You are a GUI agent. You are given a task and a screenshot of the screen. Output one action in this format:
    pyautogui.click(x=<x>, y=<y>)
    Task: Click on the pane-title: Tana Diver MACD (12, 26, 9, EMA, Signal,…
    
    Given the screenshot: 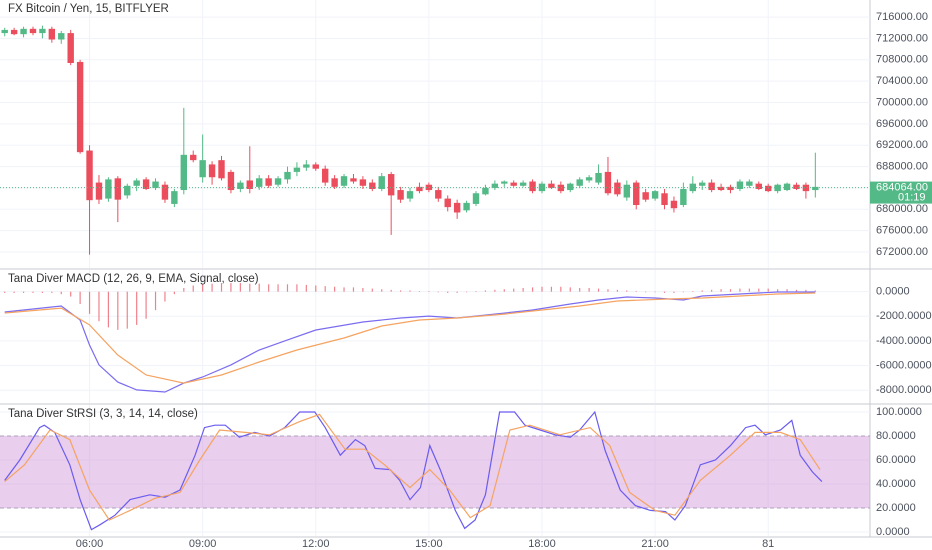 What is the action you would take?
    pyautogui.click(x=133, y=279)
    